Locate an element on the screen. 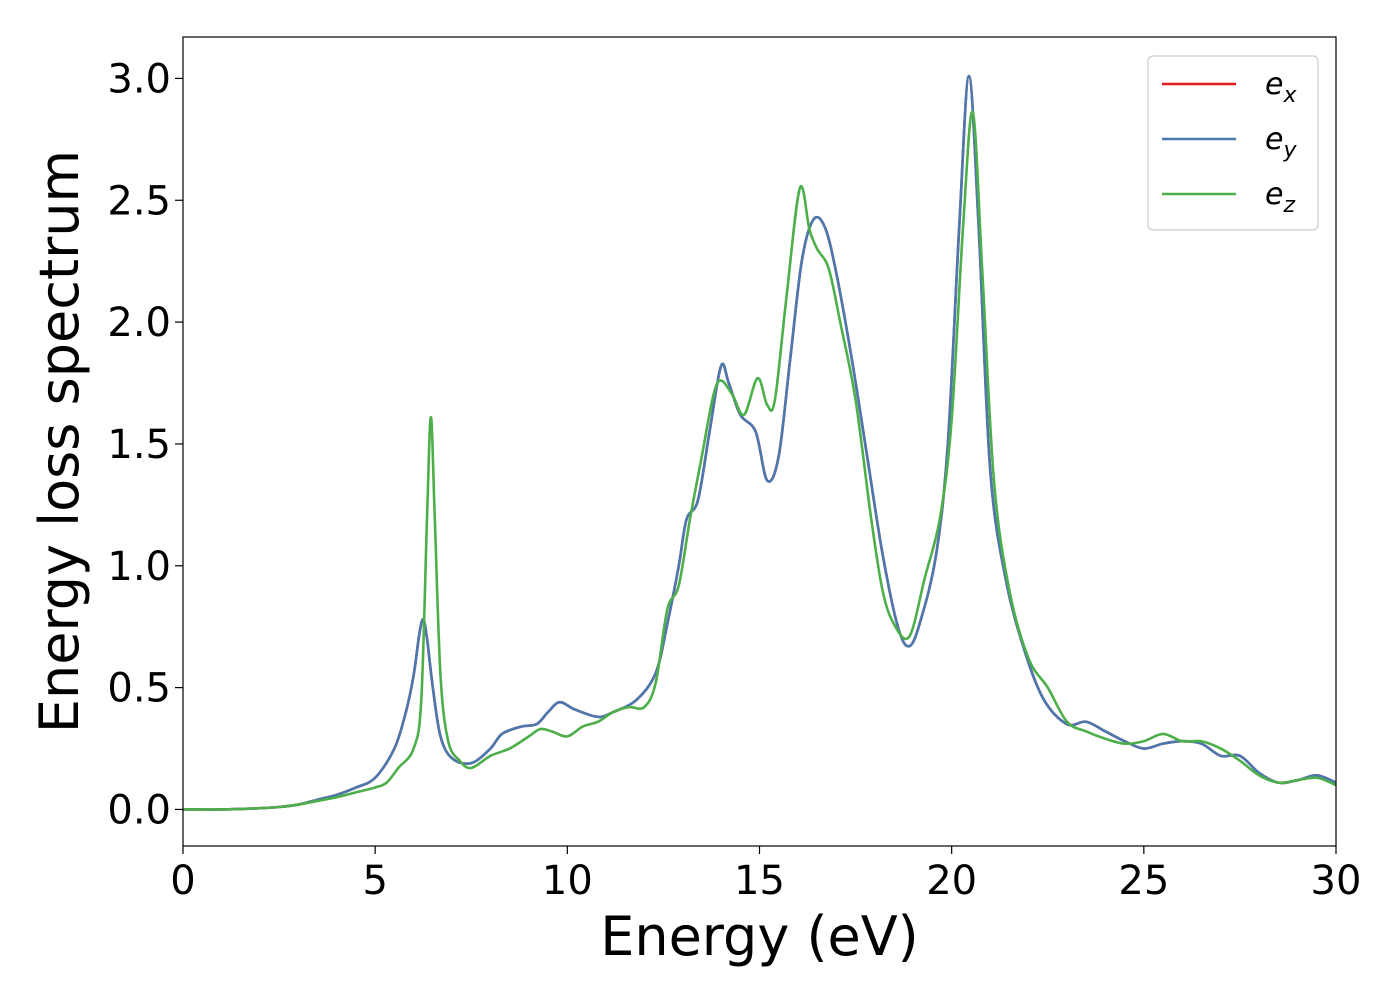  x-axis-ticks: 0 5 10 15 20 25 30 is located at coordinates (765, 875).